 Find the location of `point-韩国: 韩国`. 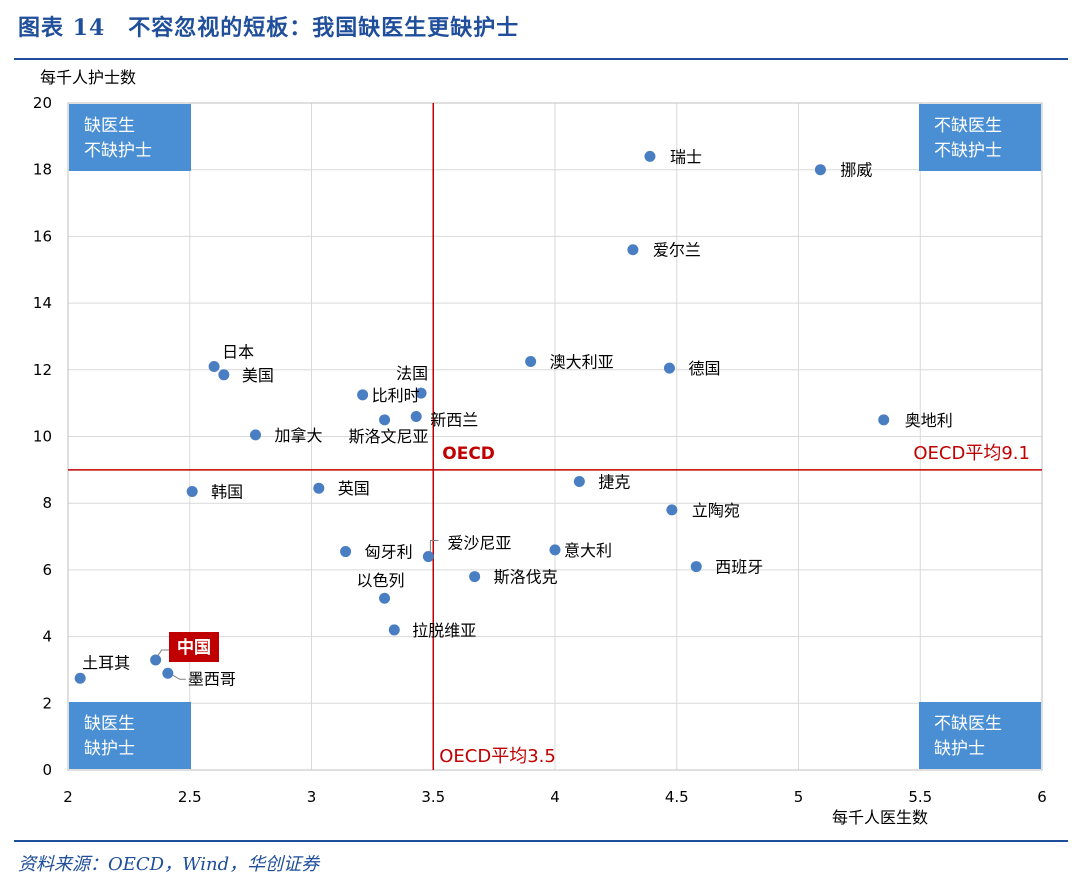

point-韩国: 韩国 is located at coordinates (214, 492).